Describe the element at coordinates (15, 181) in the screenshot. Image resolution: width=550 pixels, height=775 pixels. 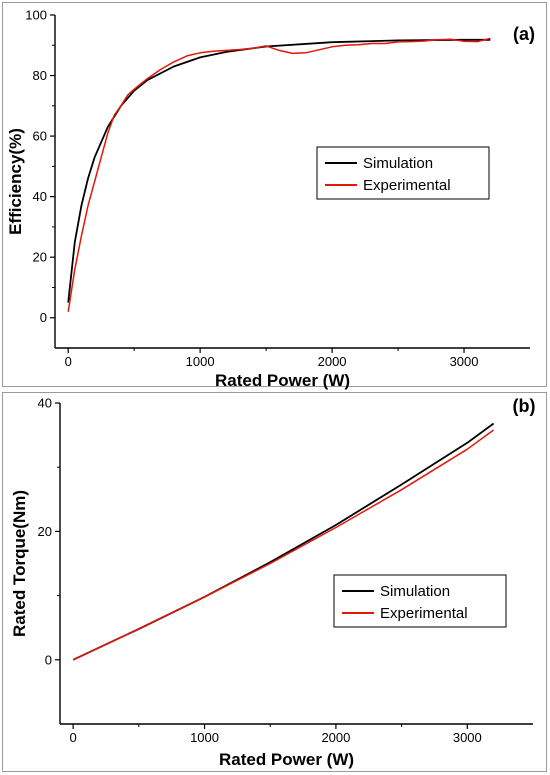
I see `y-axis-title: Efficiency(%)` at that location.